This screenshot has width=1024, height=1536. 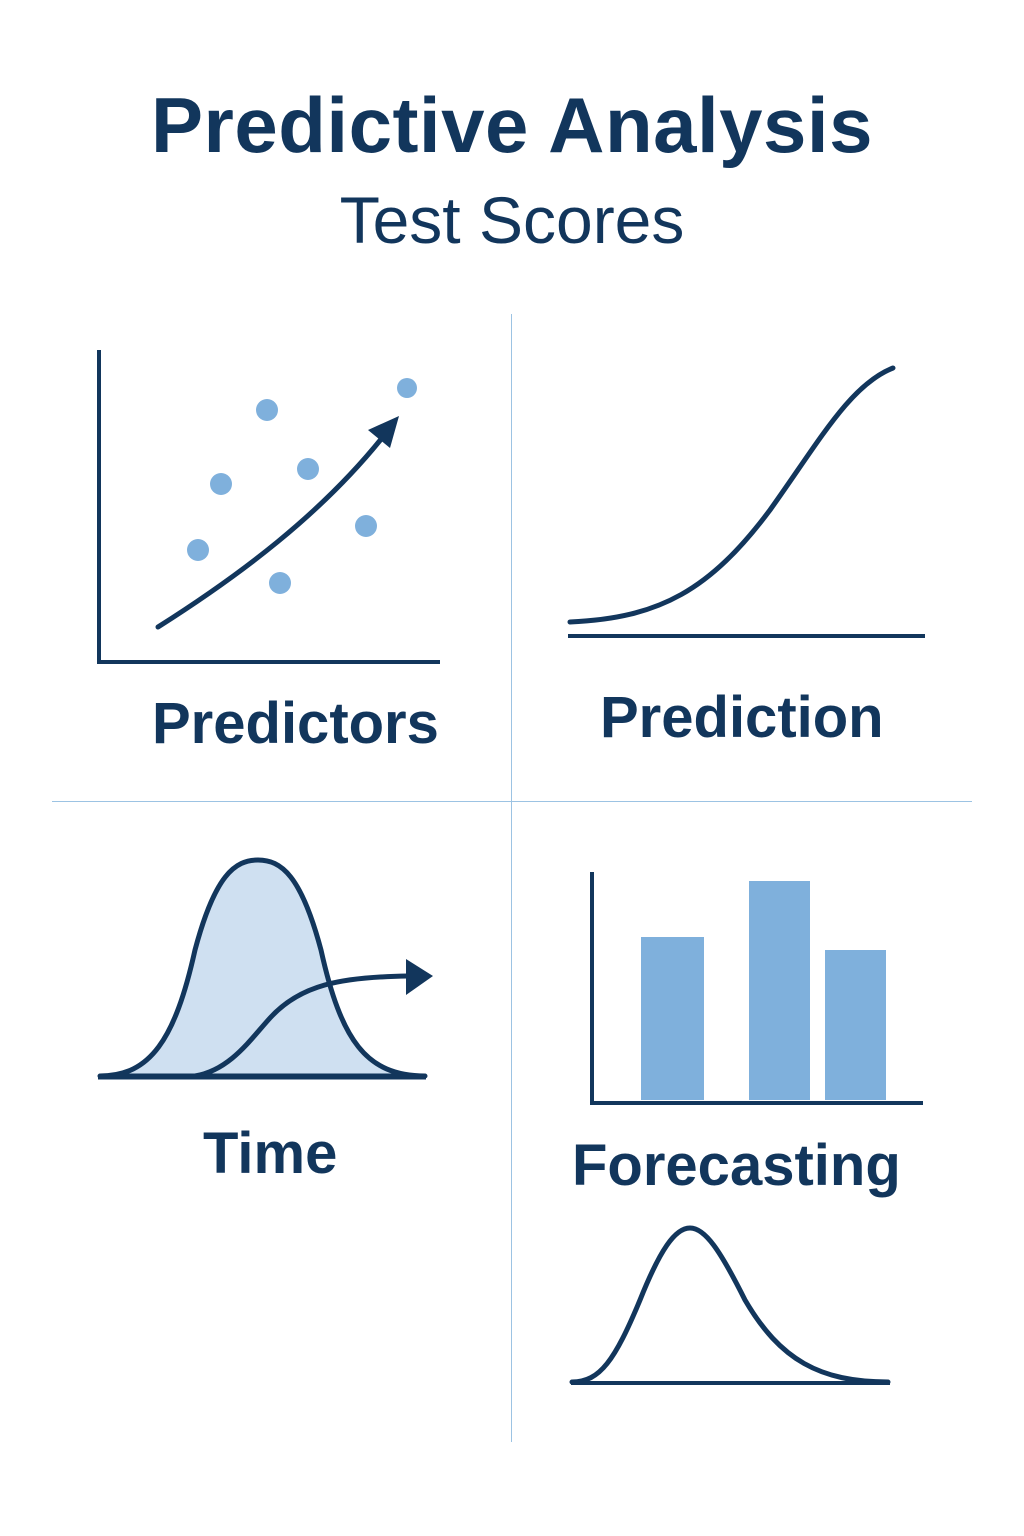 I want to click on bell-curve-icon, so click(x=730, y=1305).